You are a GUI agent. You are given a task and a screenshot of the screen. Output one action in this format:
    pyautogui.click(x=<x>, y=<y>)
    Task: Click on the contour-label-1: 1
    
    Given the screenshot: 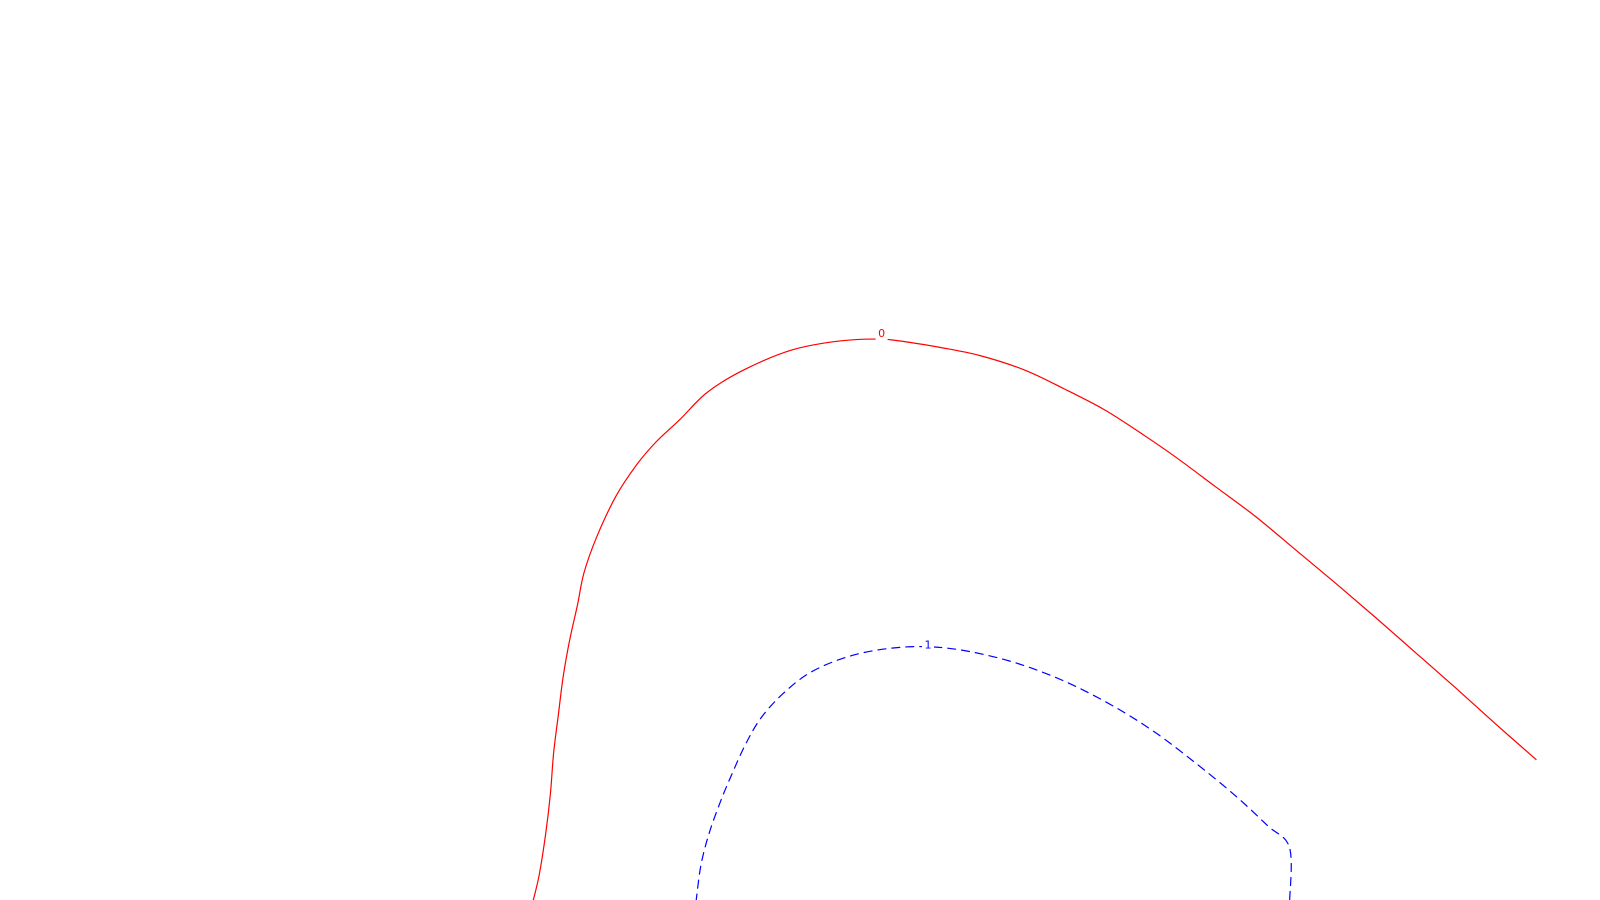 What is the action you would take?
    pyautogui.click(x=928, y=645)
    